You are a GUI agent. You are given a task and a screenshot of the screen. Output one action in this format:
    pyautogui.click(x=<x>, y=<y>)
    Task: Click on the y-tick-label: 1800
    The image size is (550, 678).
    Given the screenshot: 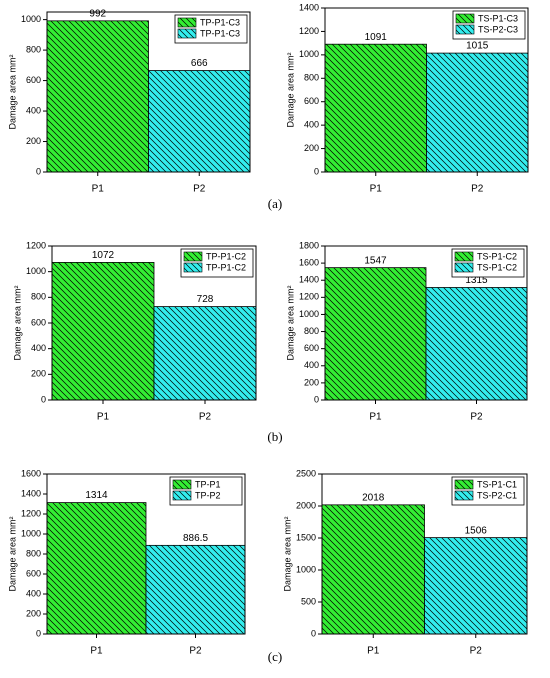 What is the action you would take?
    pyautogui.click(x=309, y=245)
    